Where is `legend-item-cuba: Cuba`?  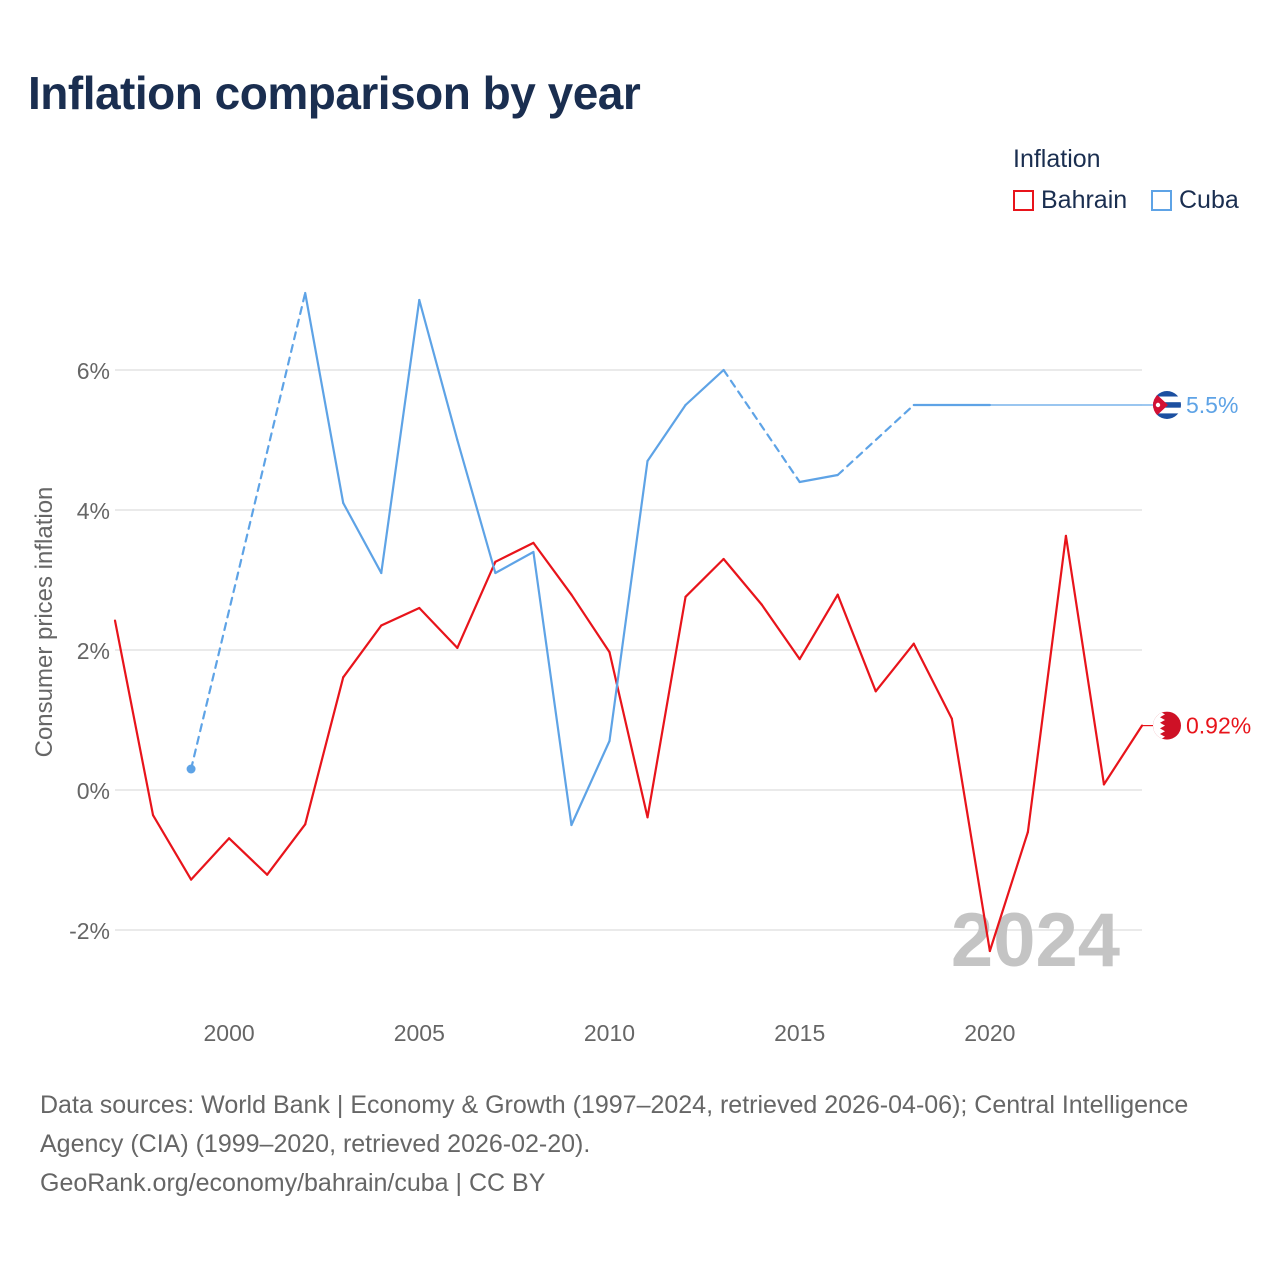 legend-item-cuba: Cuba is located at coordinates (1195, 200).